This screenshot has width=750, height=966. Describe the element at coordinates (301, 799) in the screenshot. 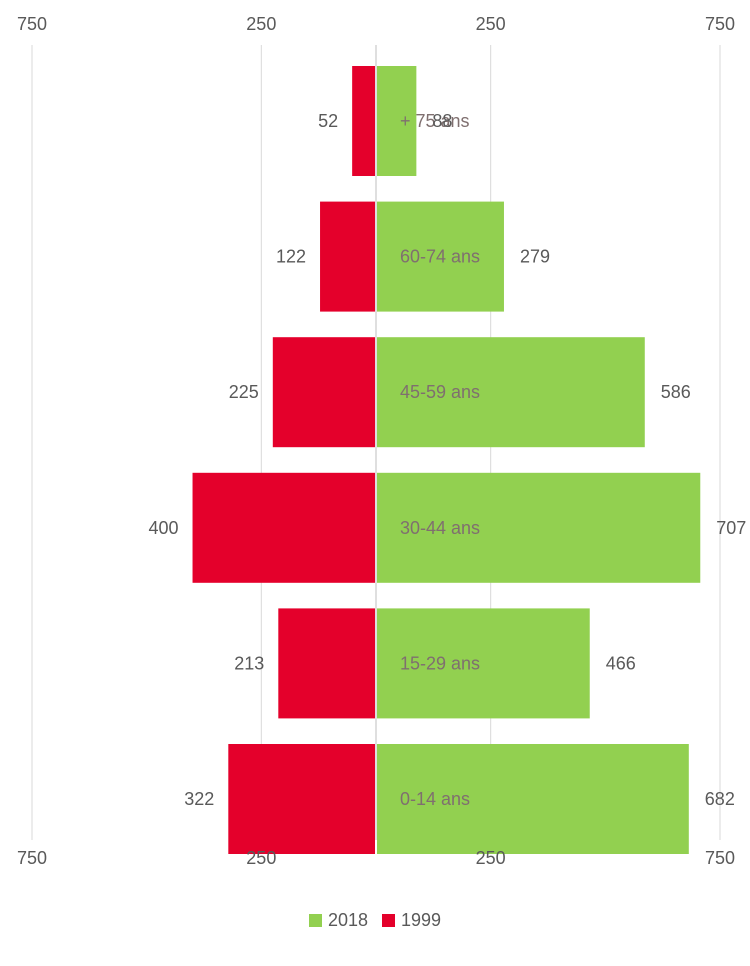

I see `bar-1999-0-14-ans` at that location.